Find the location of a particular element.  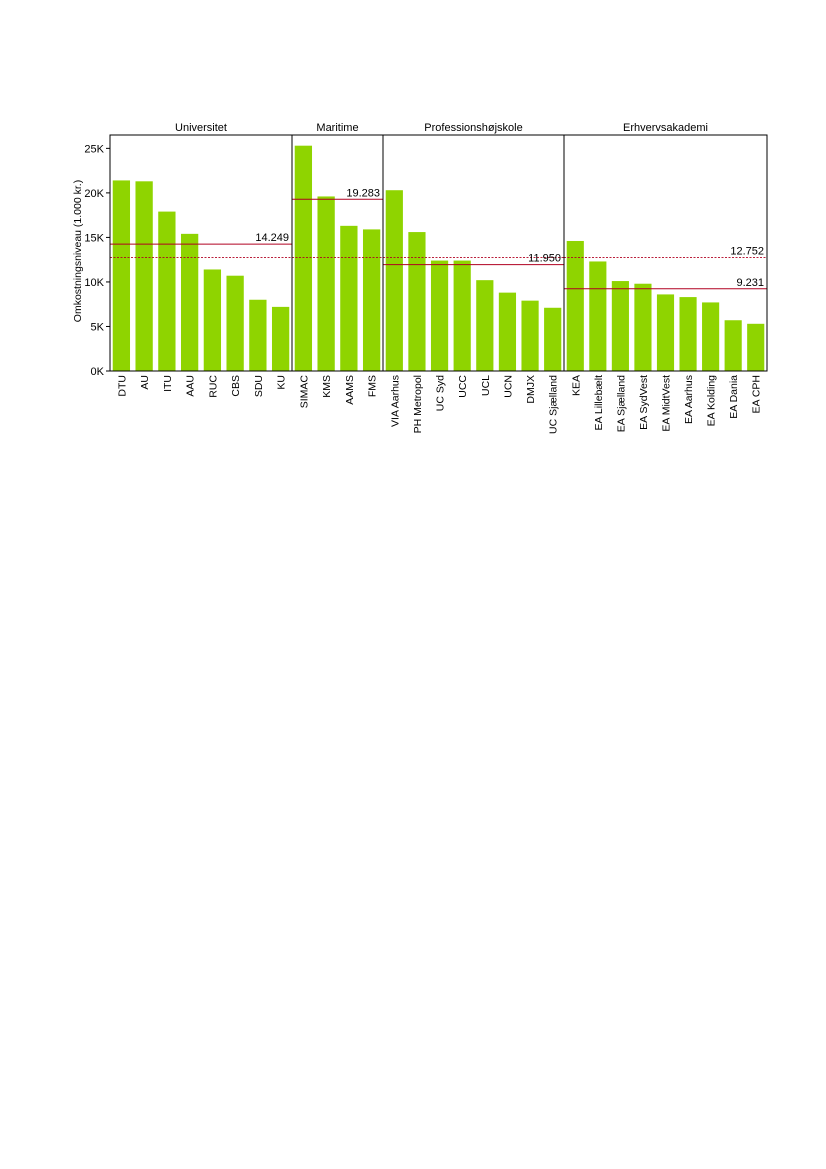

x-tick-label: AAMS is located at coordinates (350, 390).